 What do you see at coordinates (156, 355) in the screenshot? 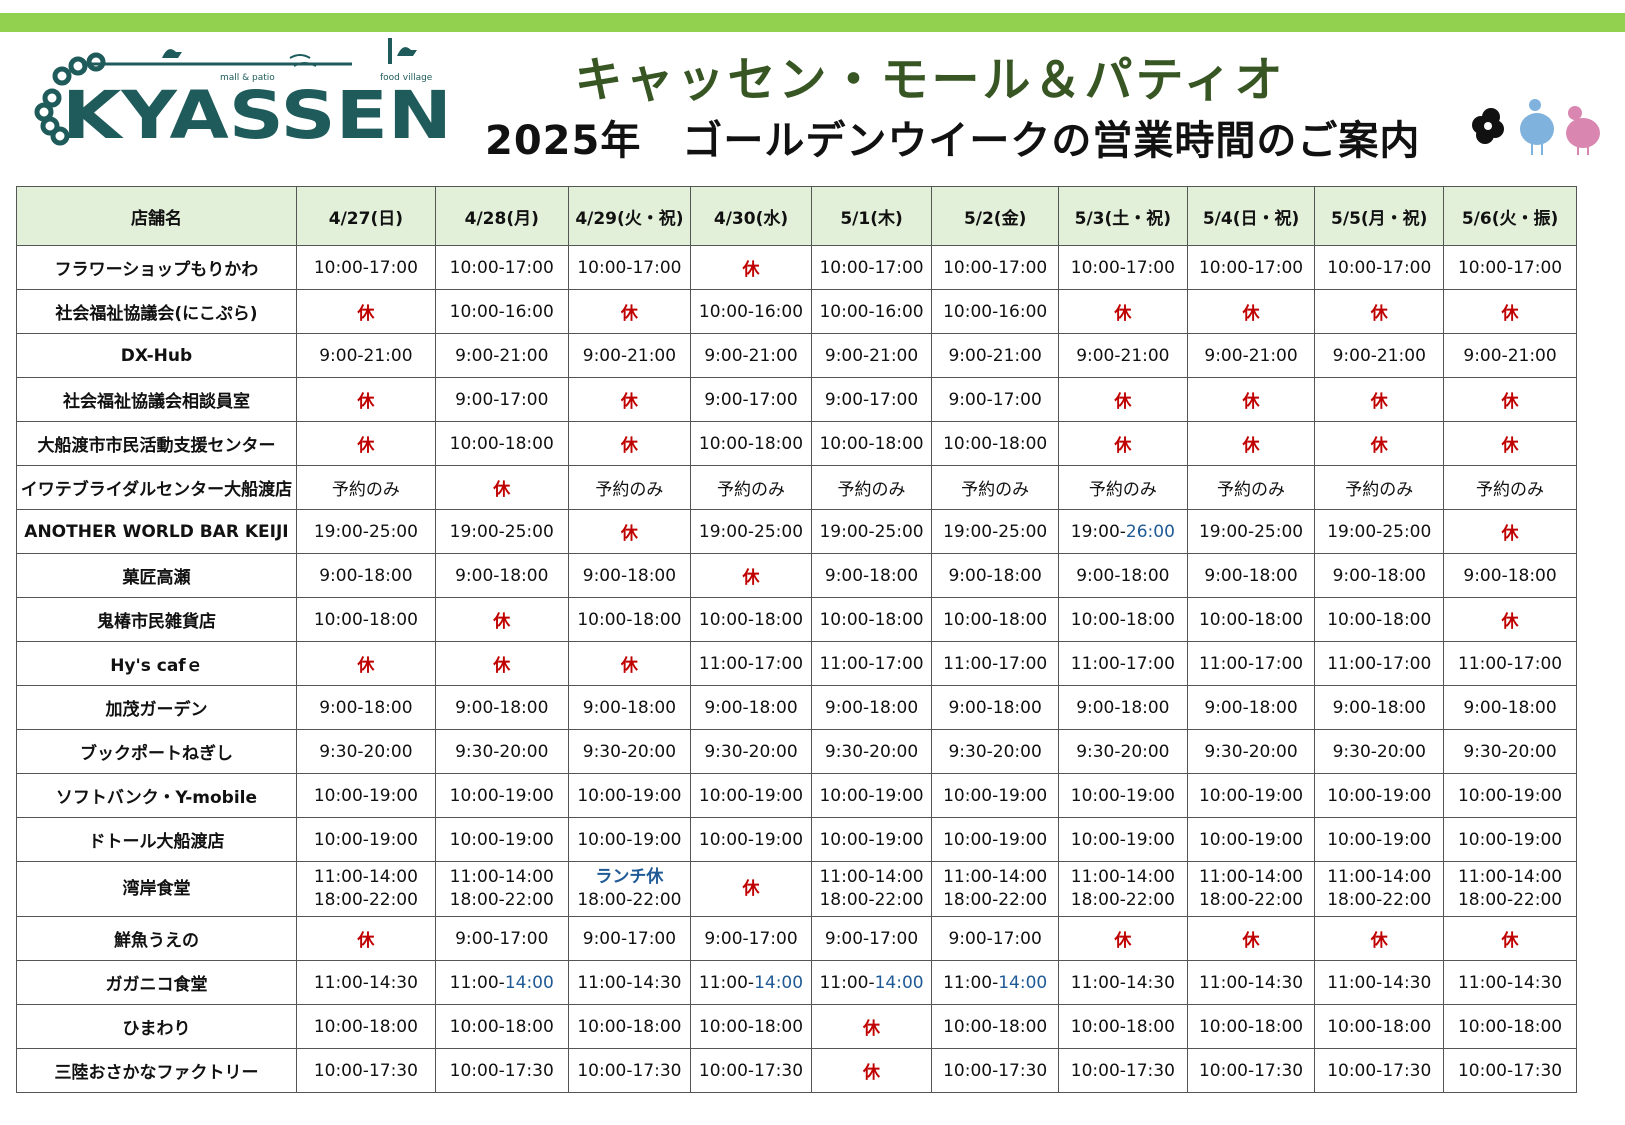
I see `store-name-cell: DX-Hub` at bounding box center [156, 355].